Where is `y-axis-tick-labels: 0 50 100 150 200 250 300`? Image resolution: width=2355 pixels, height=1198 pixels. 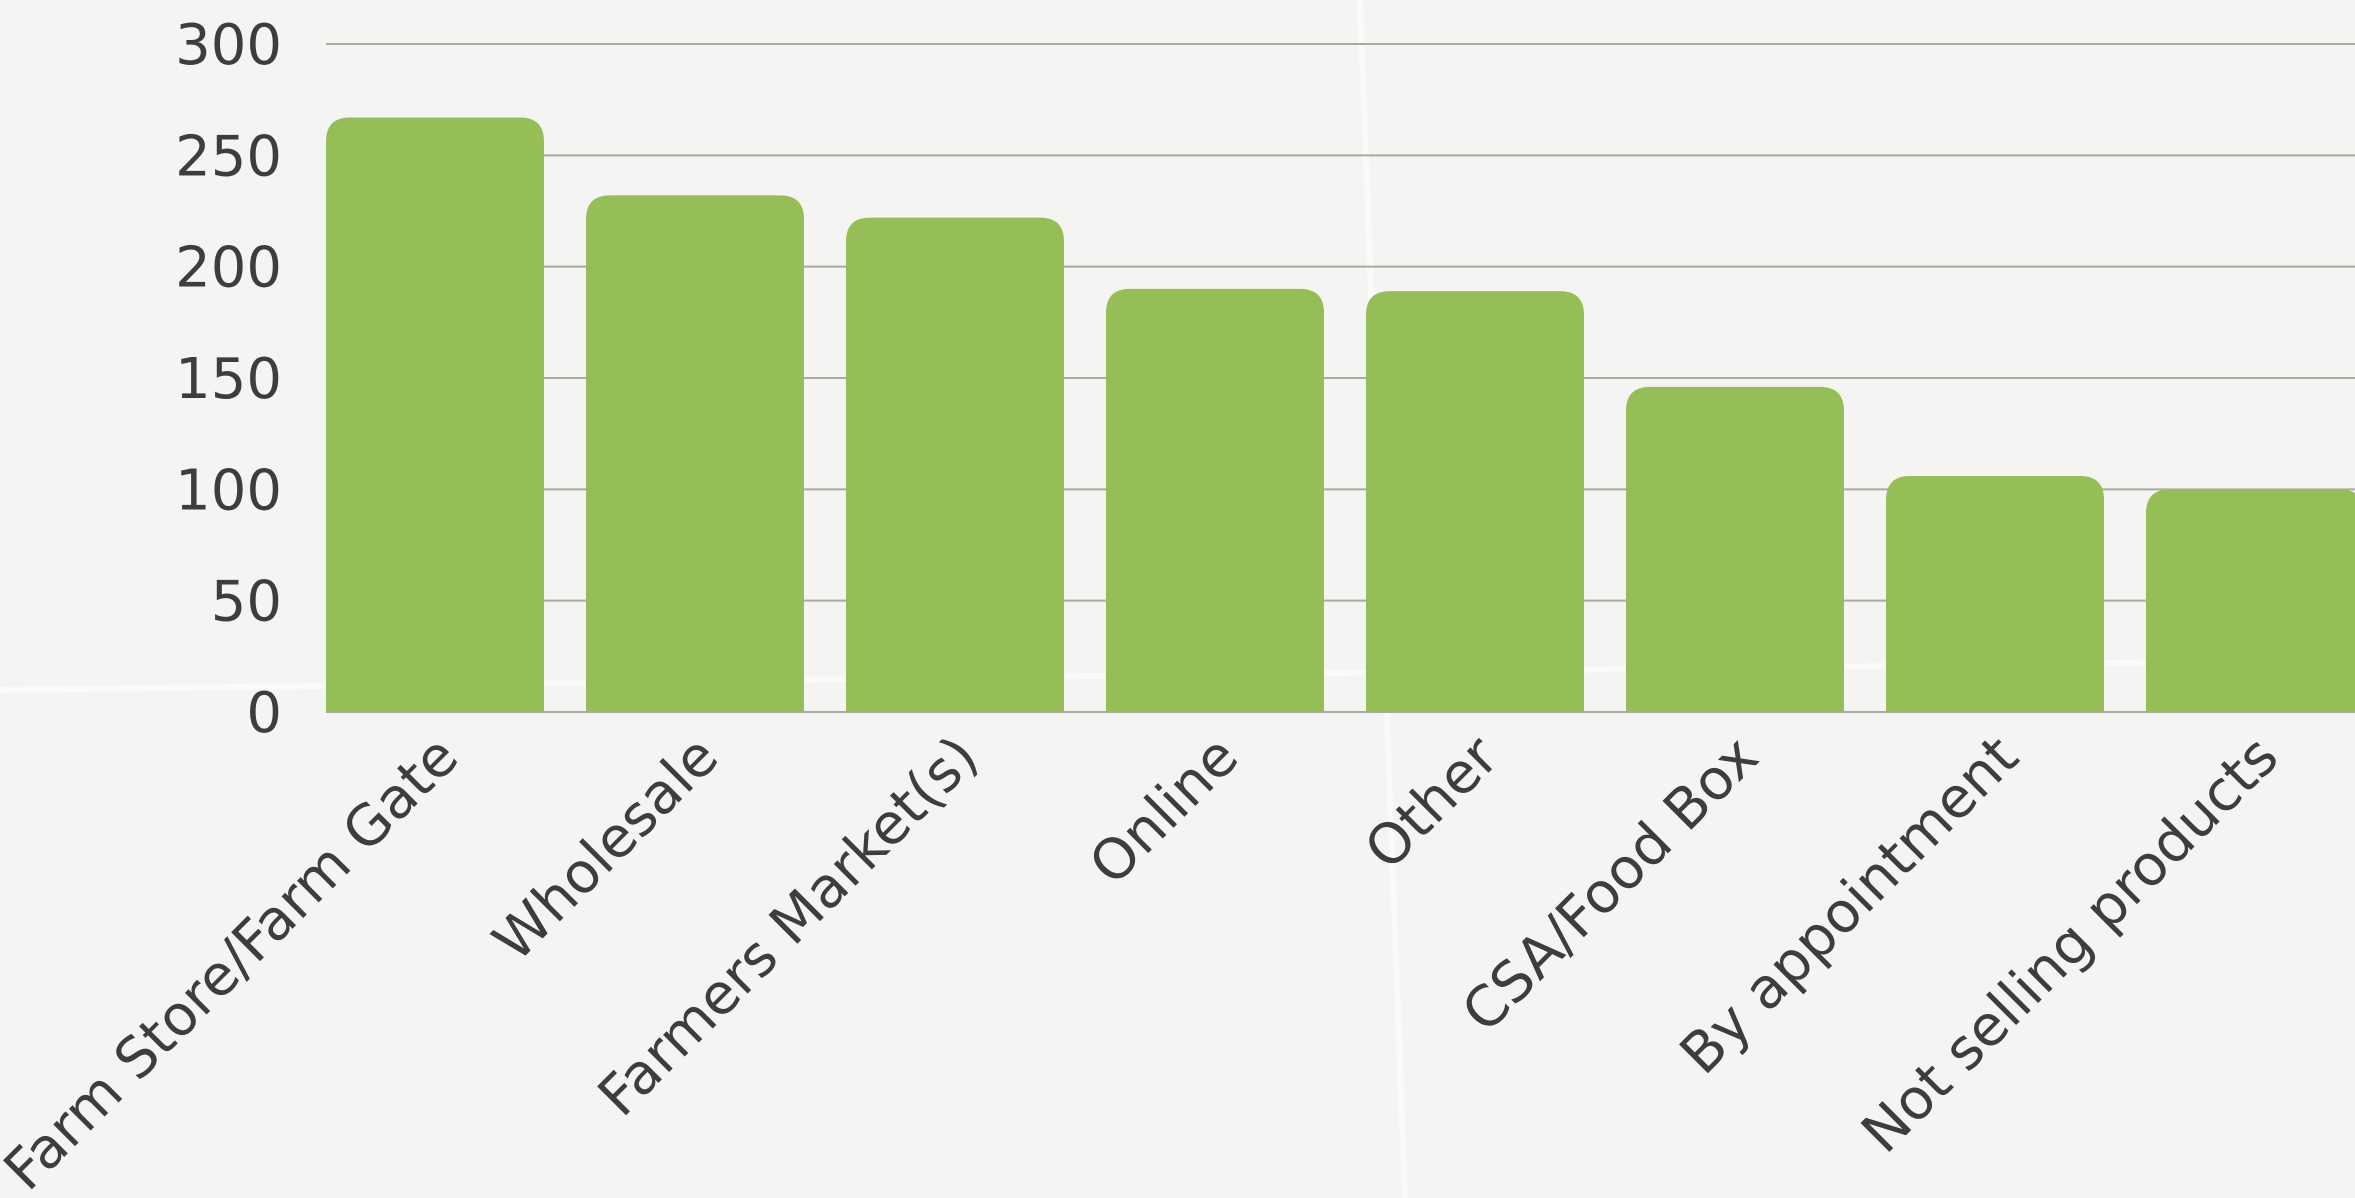 y-axis-tick-labels: 0 50 100 150 200 250 300 is located at coordinates (228, 379).